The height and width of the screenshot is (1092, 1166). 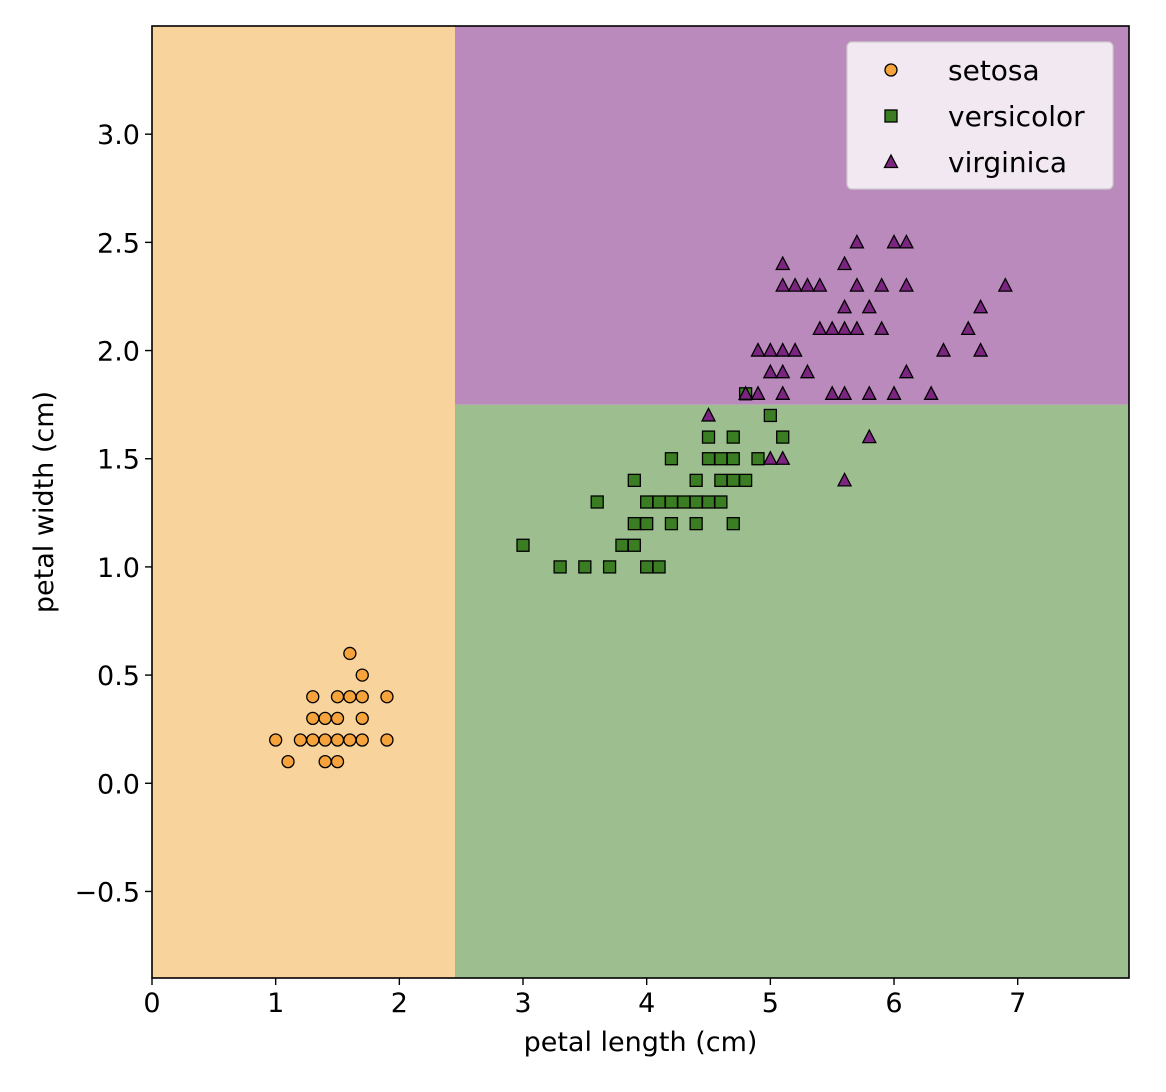 What do you see at coordinates (107, 892) in the screenshot?
I see `y-tick-label: −0.5` at bounding box center [107, 892].